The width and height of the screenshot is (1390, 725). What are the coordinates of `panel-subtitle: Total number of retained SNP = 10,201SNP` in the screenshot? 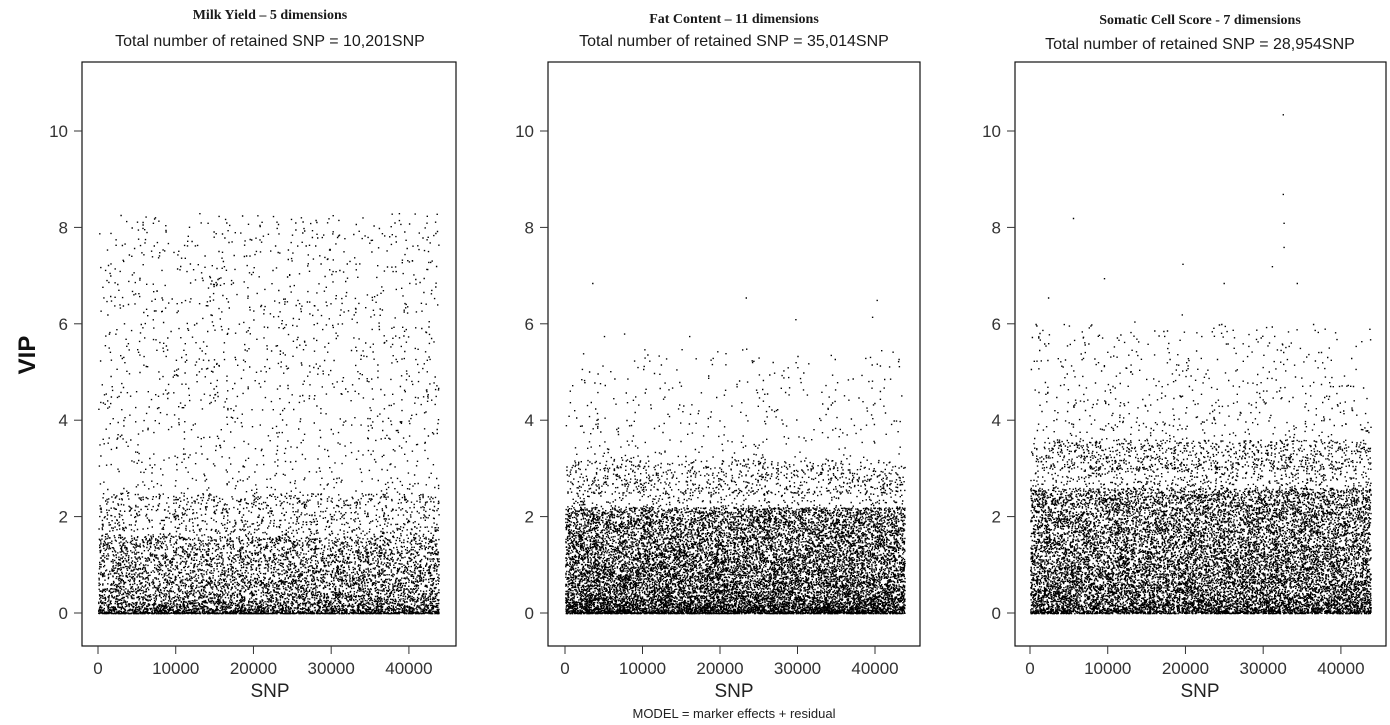 It's located at (270, 41).